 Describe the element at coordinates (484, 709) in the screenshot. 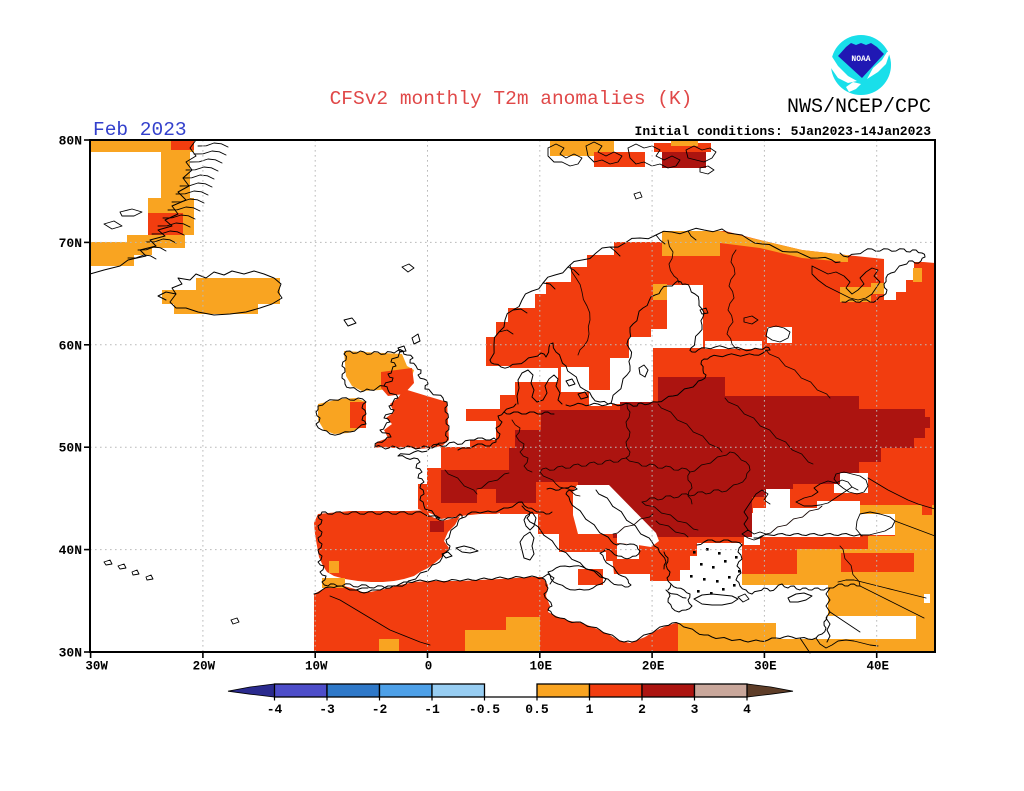

I see `svg-text: -0.5` at that location.